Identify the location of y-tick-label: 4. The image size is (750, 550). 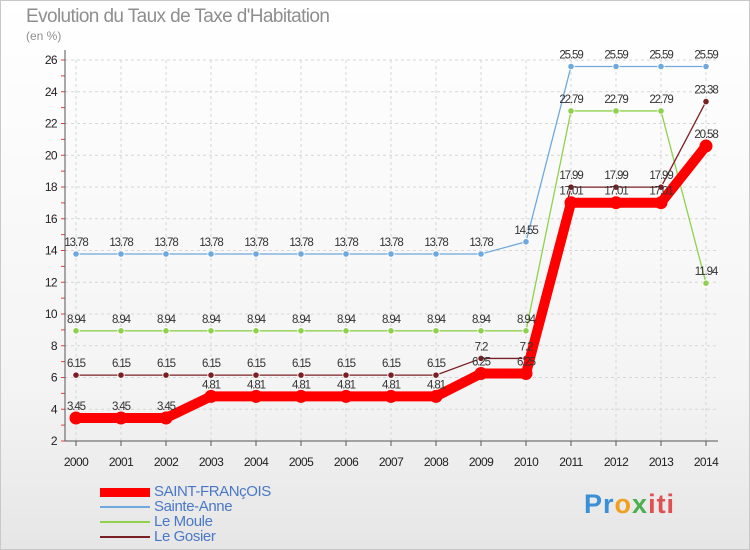
(54, 409).